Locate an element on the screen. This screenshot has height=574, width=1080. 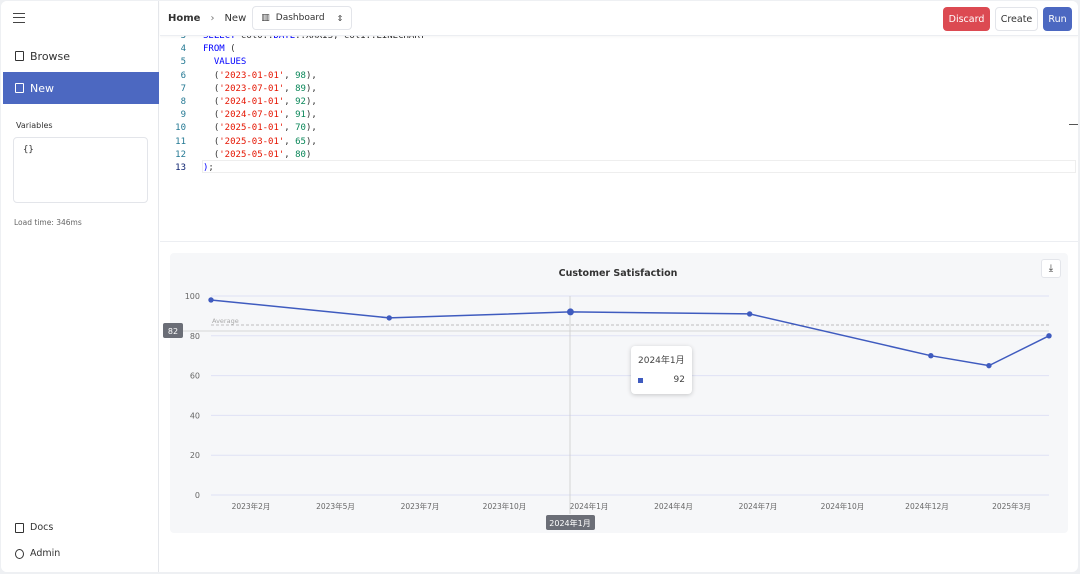
y-tick-label: 100 is located at coordinates (192, 296).